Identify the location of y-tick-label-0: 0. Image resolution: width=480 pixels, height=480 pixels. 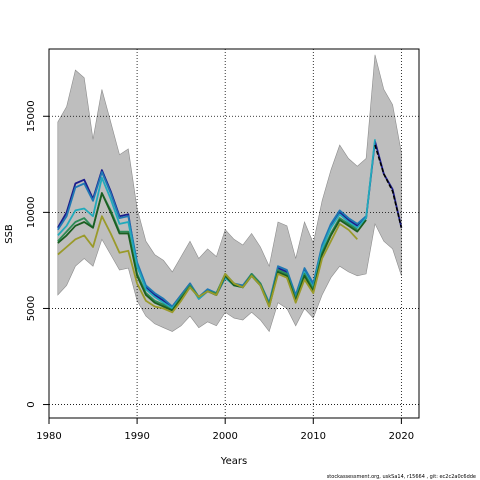
(31, 404).